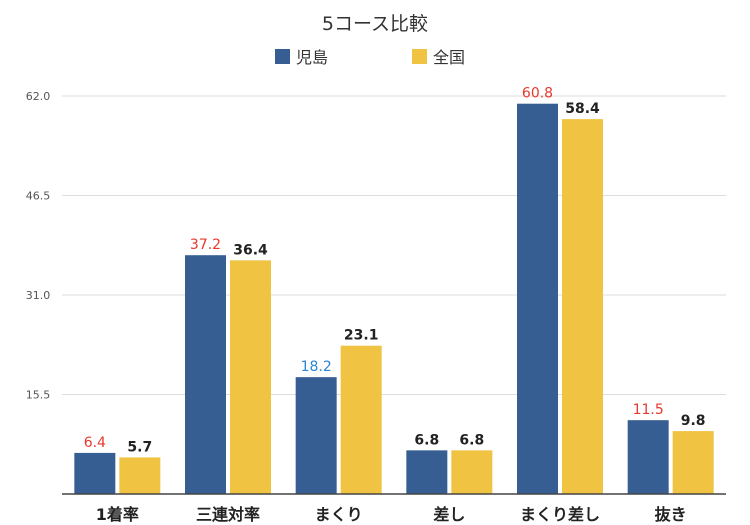  What do you see at coordinates (95, 443) in the screenshot?
I see `data-label: 6.4` at bounding box center [95, 443].